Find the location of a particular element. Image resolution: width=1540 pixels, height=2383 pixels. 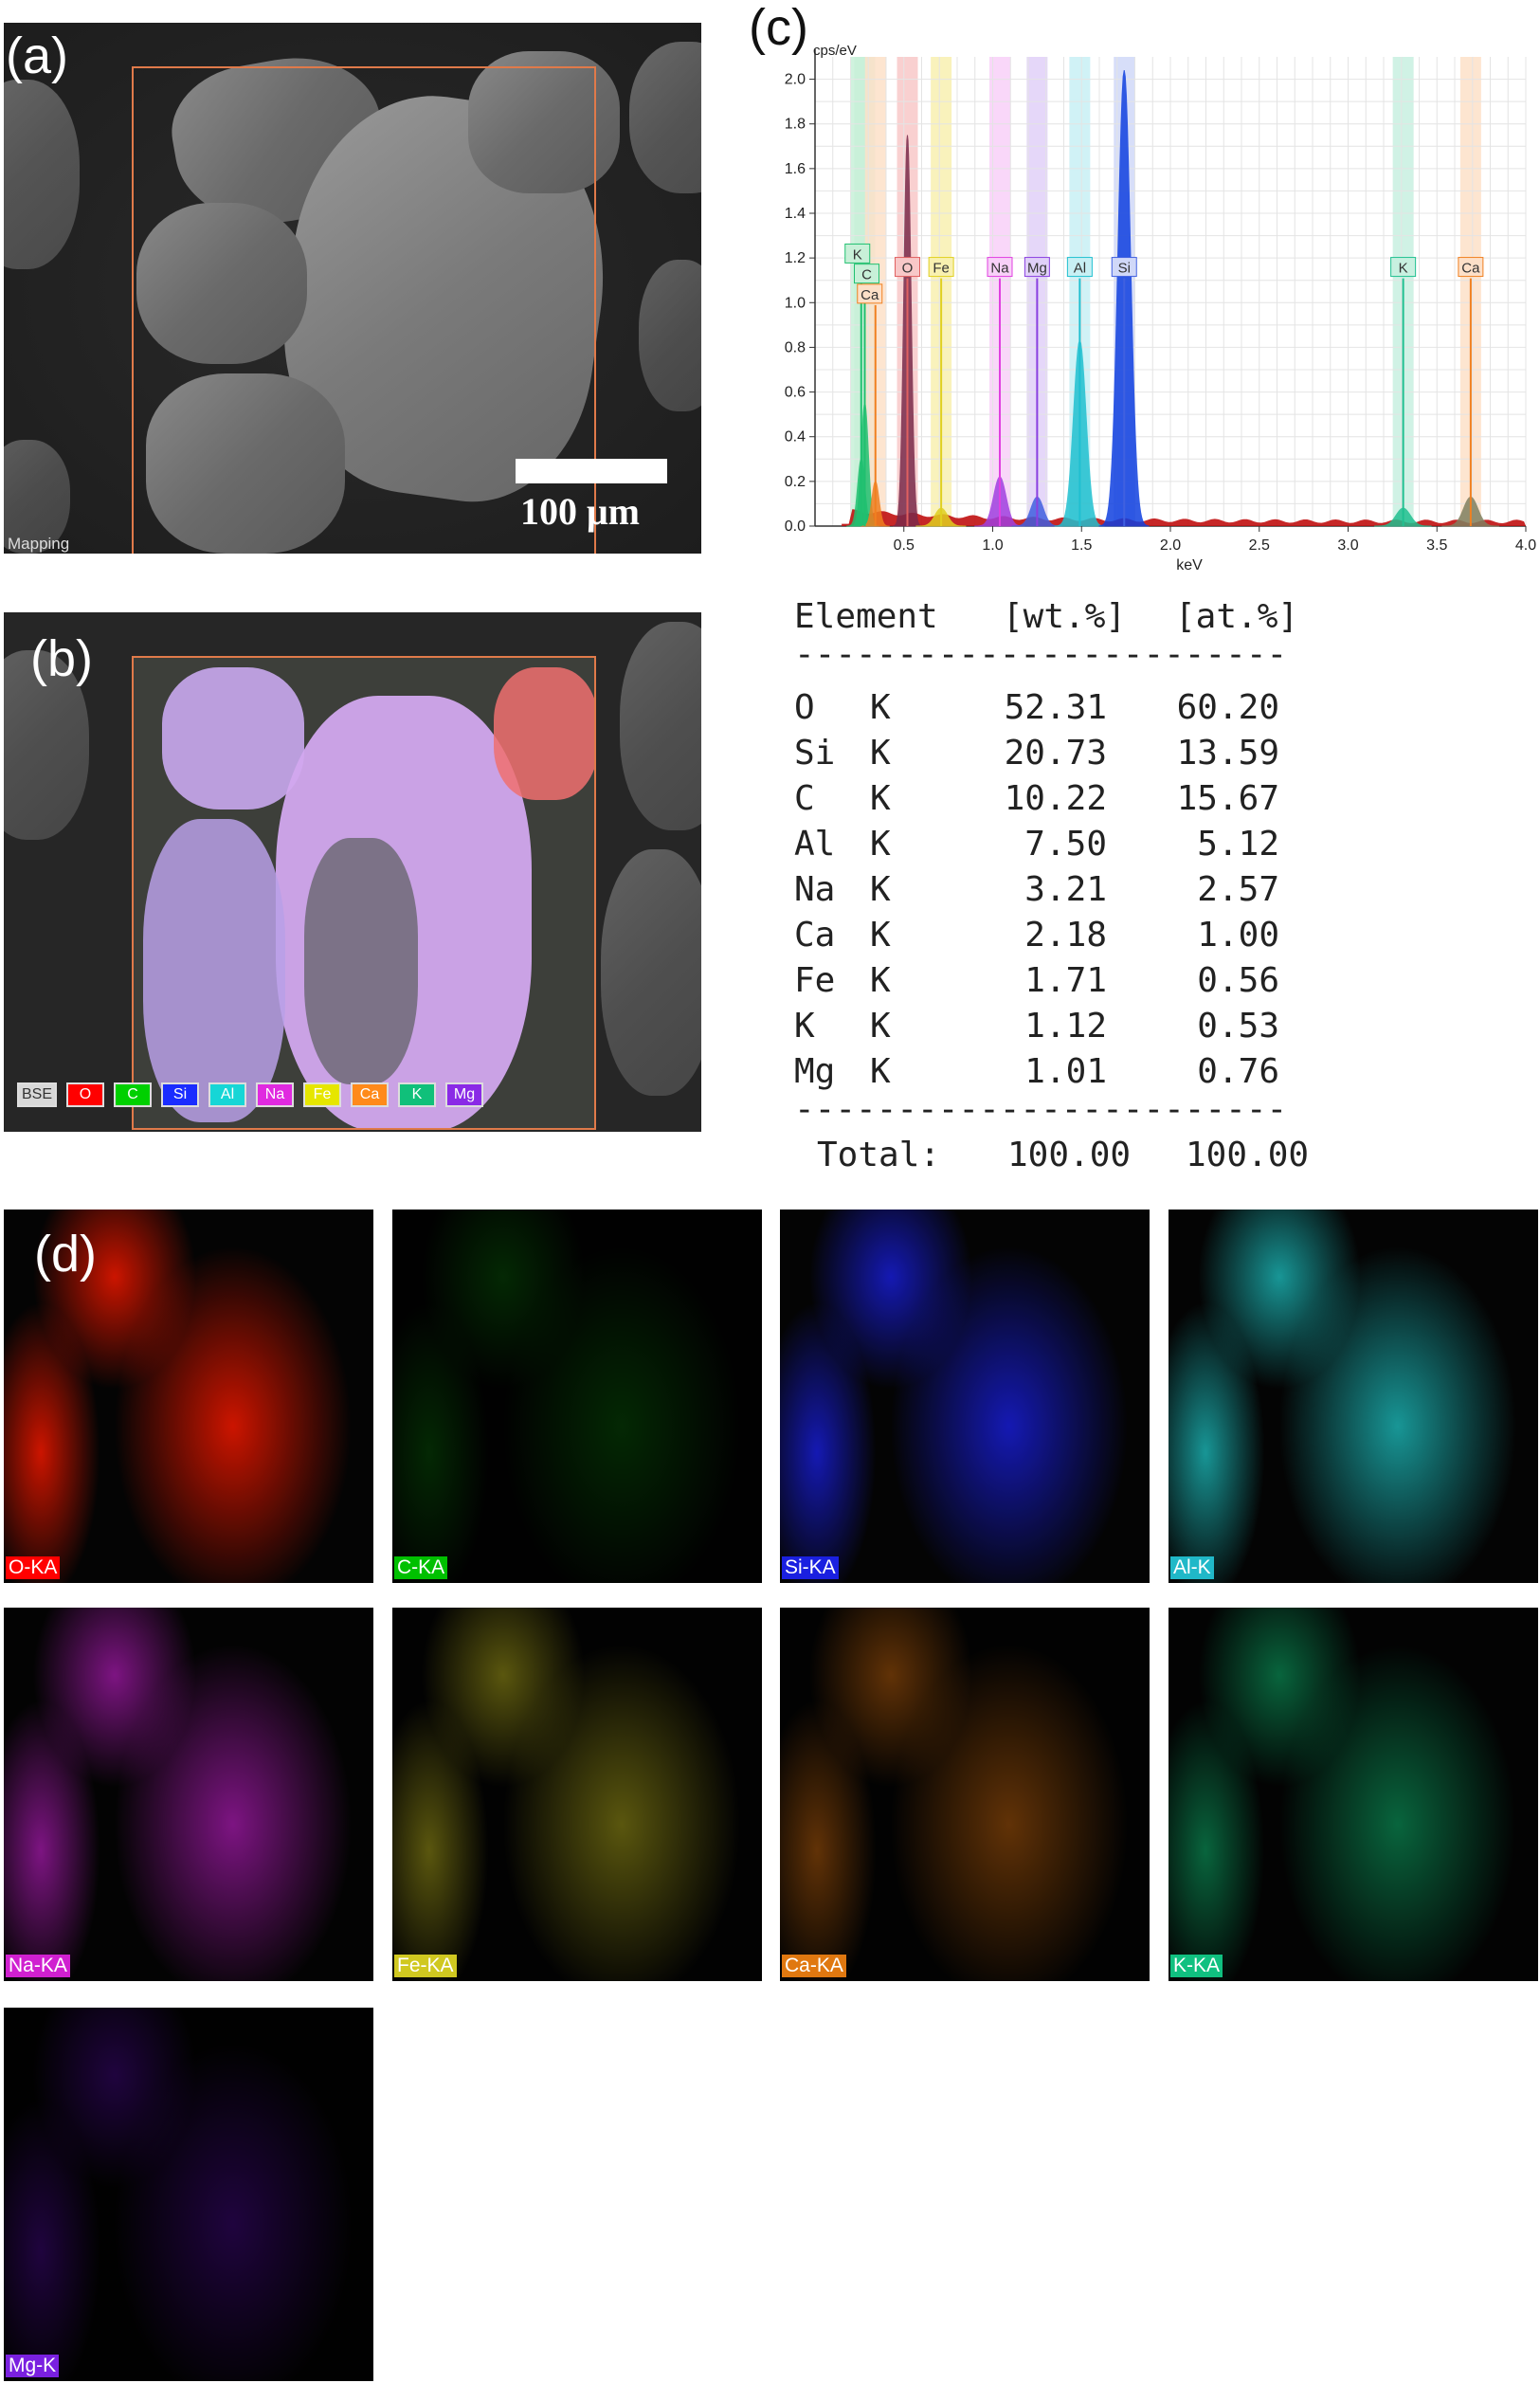

y-tick-label: 0.6 is located at coordinates (795, 393).